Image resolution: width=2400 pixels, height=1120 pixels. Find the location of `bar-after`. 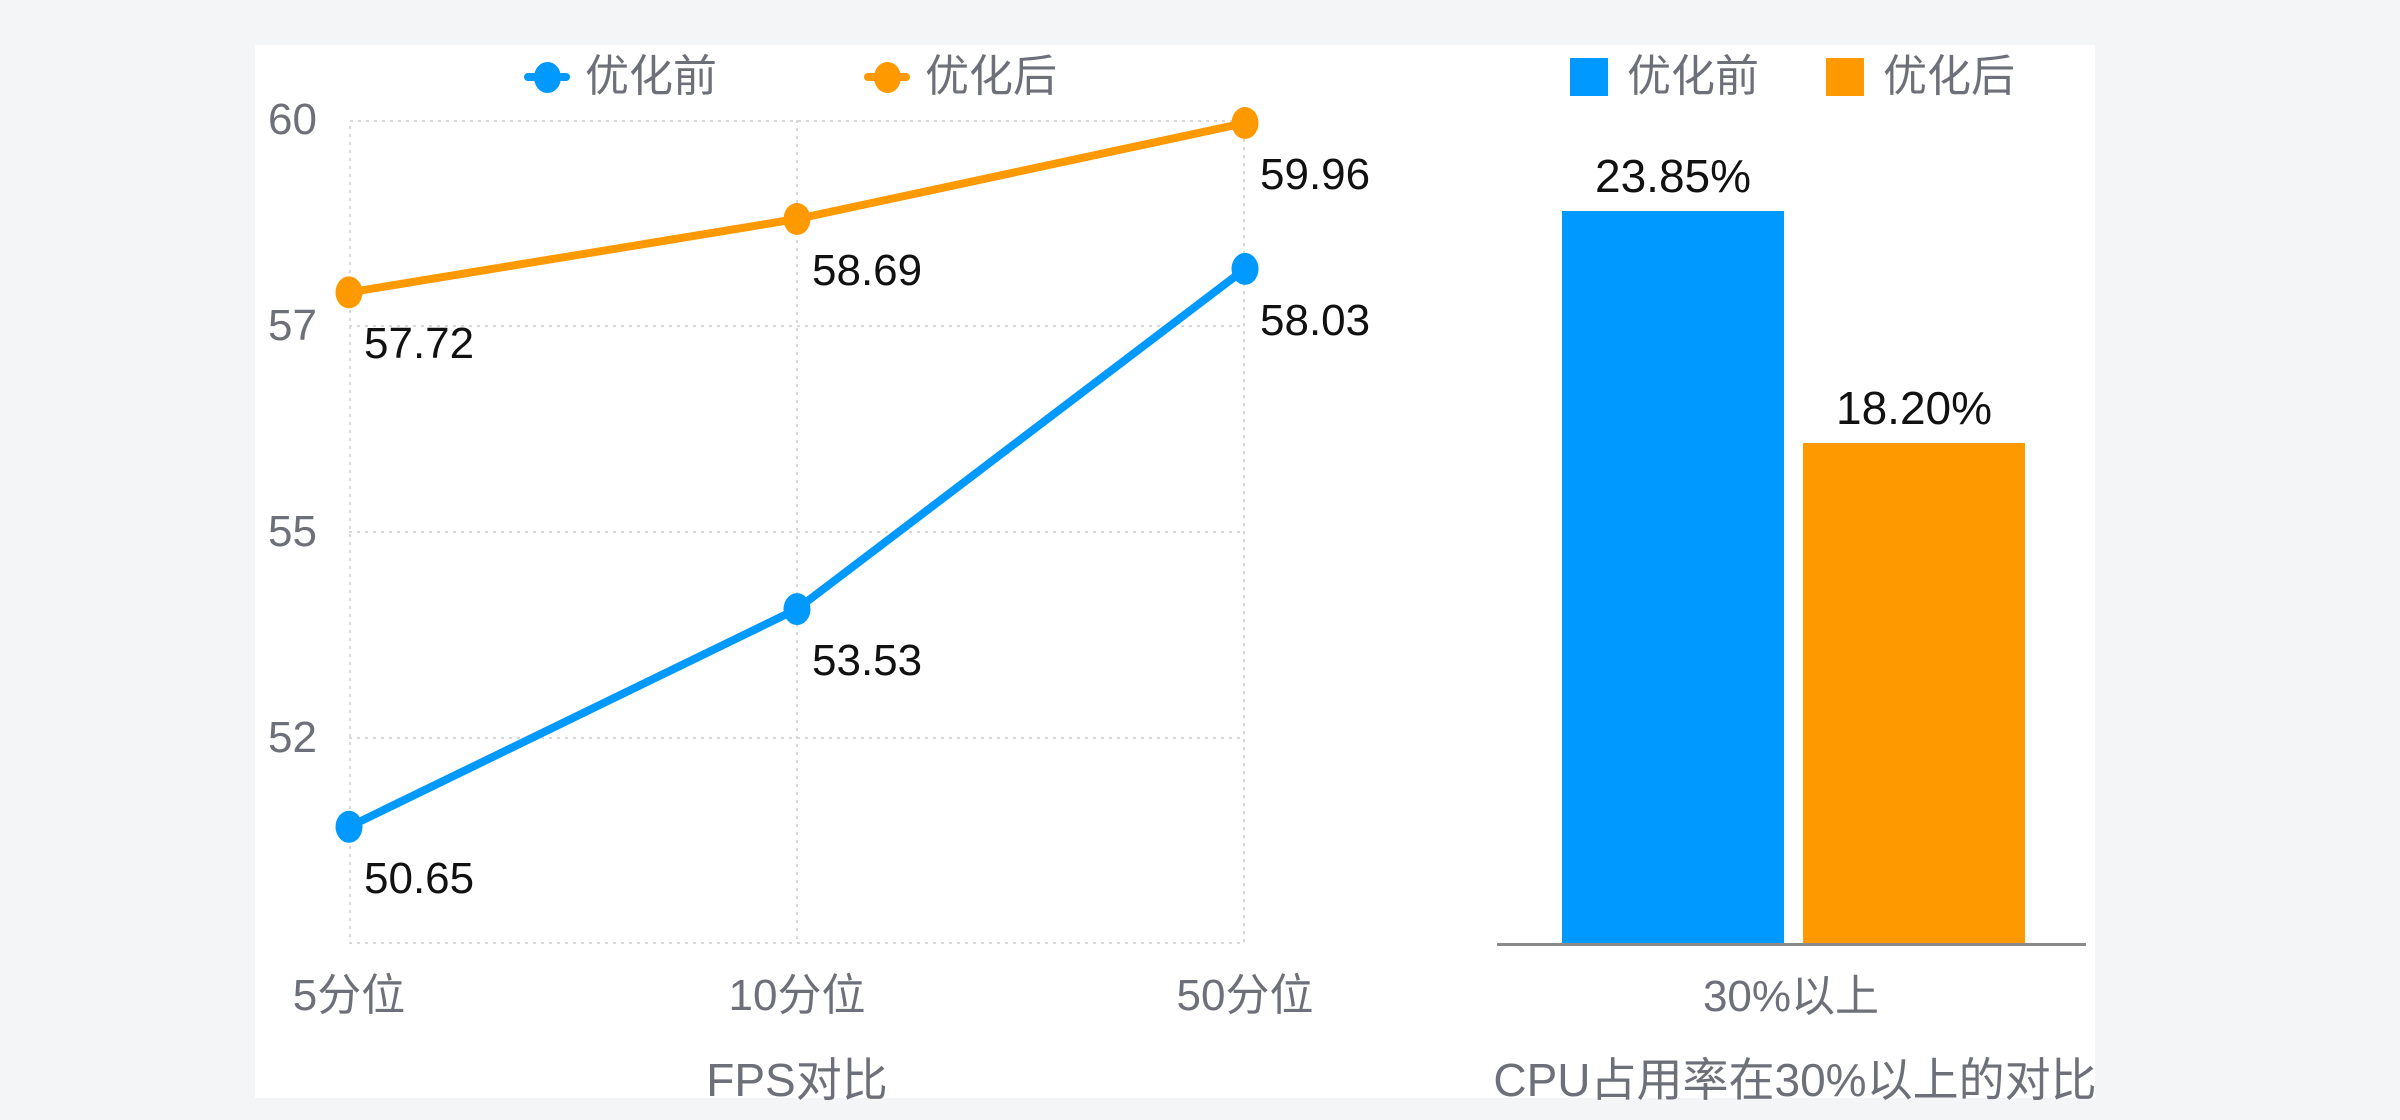

bar-after is located at coordinates (1914, 693).